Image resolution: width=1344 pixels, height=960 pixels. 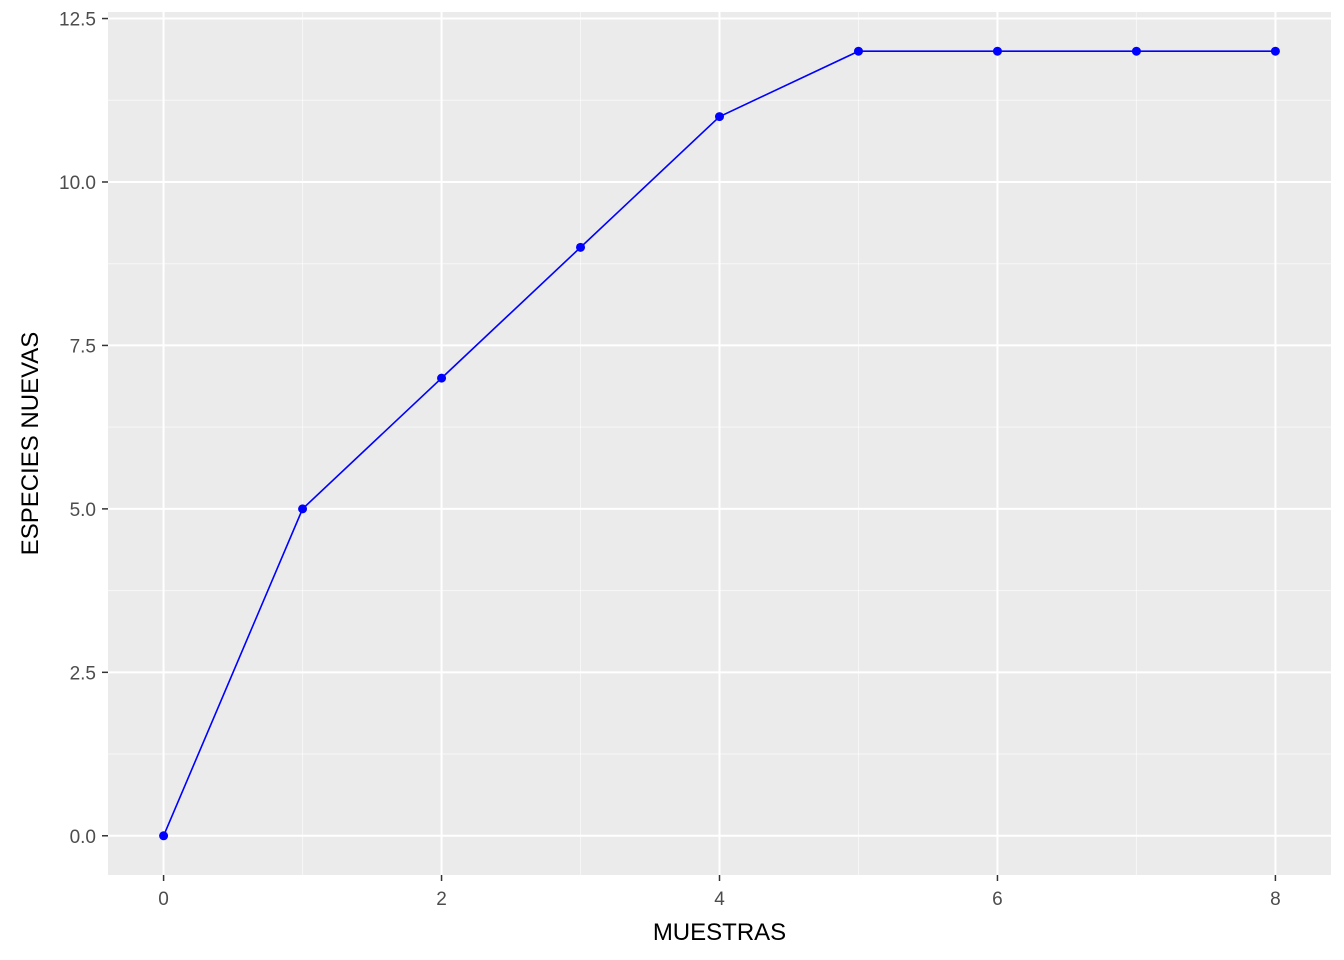 What do you see at coordinates (997, 899) in the screenshot?
I see `x-tick-label: 6` at bounding box center [997, 899].